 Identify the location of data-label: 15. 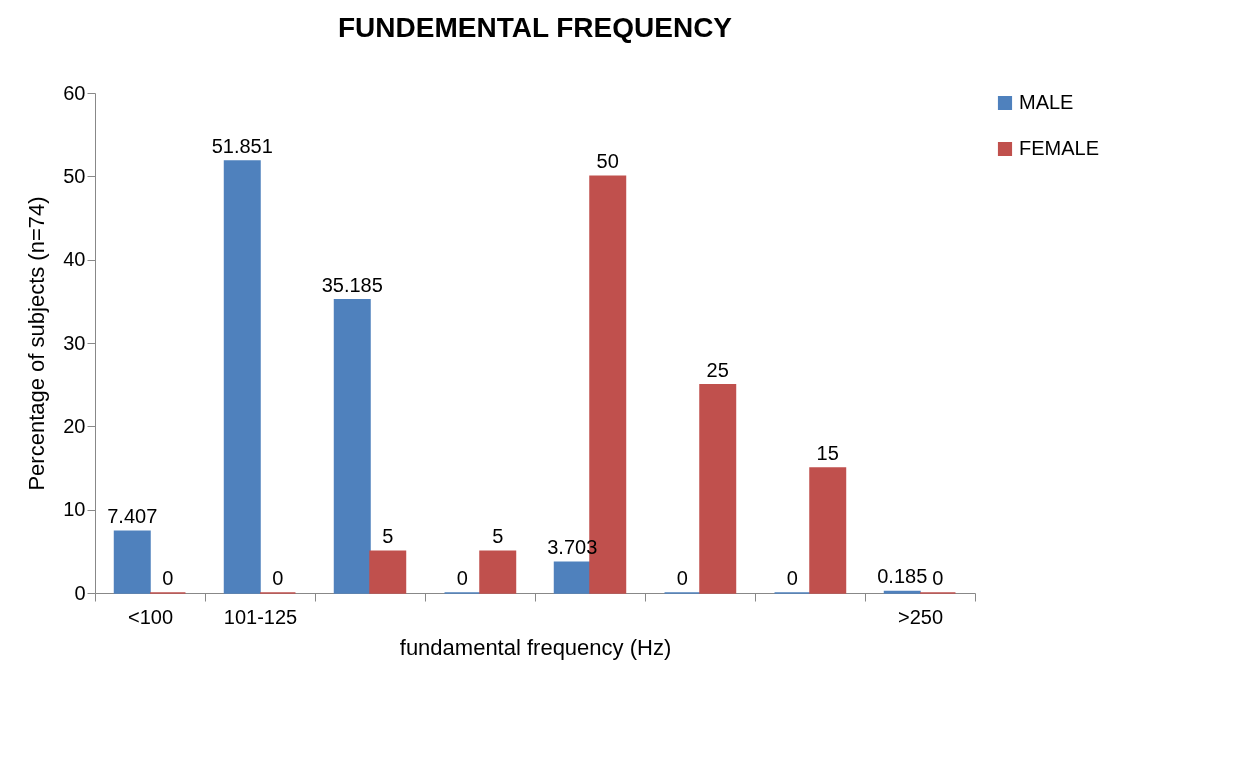
(827, 453).